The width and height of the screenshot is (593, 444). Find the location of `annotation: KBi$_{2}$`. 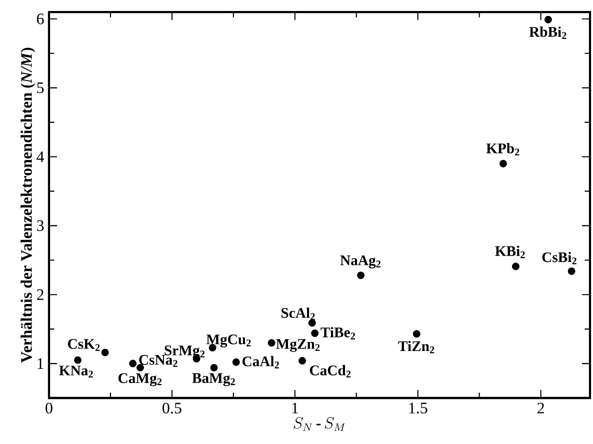

annotation: KBi$_{2}$ is located at coordinates (510, 252).